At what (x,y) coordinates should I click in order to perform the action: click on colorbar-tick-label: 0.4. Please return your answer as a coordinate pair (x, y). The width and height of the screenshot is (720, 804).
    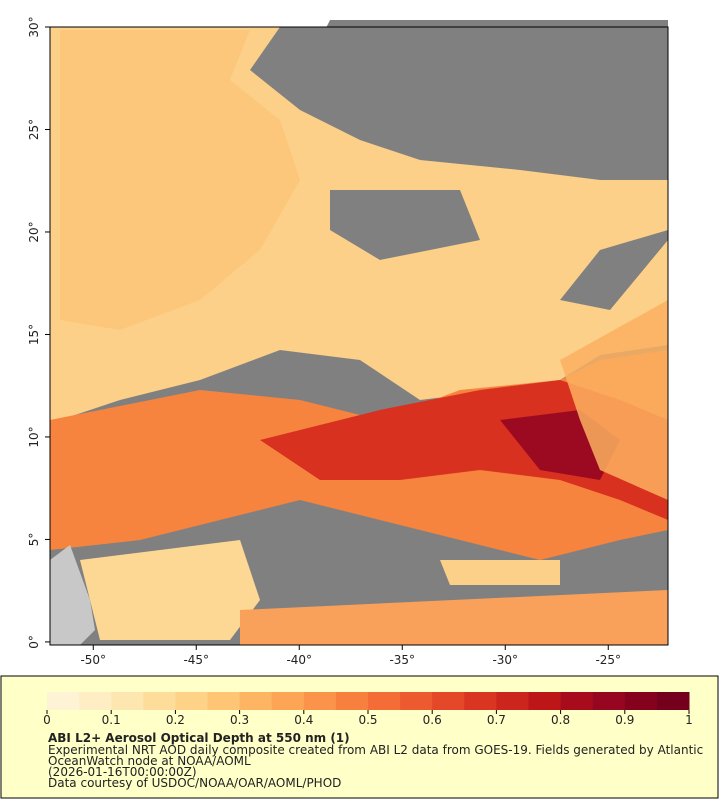
    Looking at the image, I should click on (303, 720).